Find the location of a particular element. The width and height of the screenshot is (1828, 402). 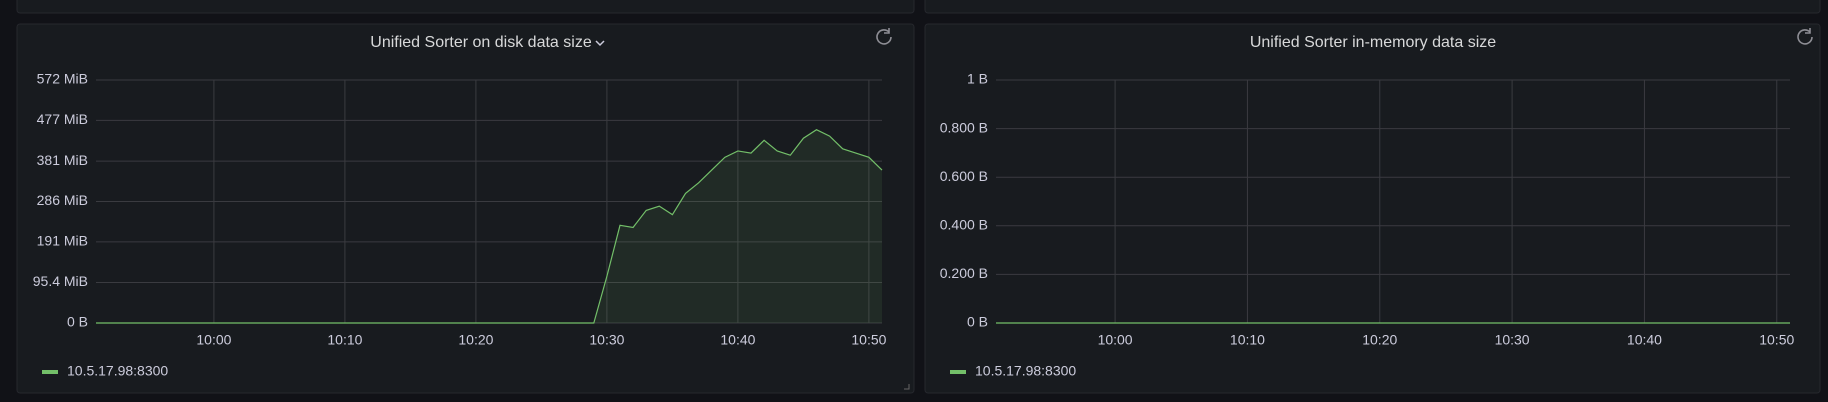

y-tick-label: 95.4 MiB is located at coordinates (60, 281).